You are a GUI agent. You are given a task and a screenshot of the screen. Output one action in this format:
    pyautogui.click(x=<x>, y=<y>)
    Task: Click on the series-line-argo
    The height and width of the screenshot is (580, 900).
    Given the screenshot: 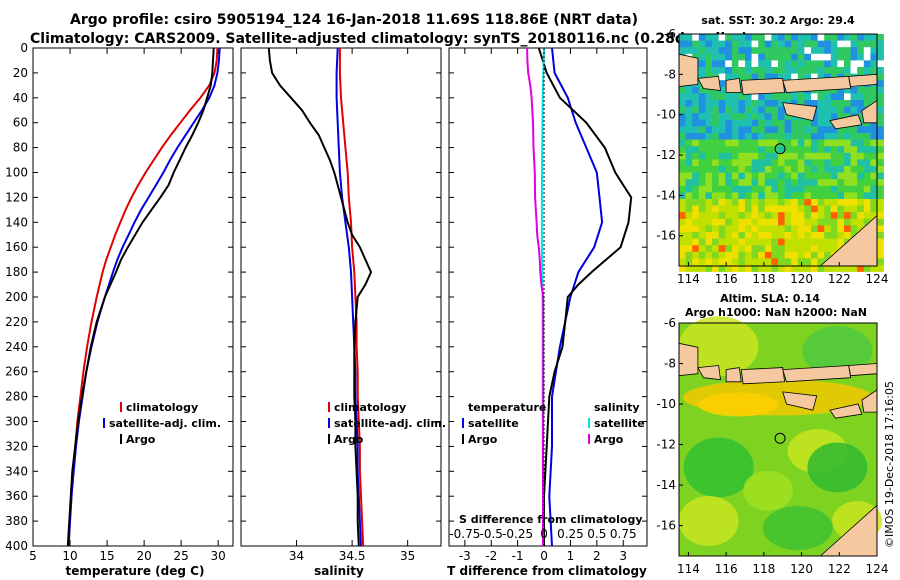 What is the action you would take?
    pyautogui.click(x=320, y=297)
    